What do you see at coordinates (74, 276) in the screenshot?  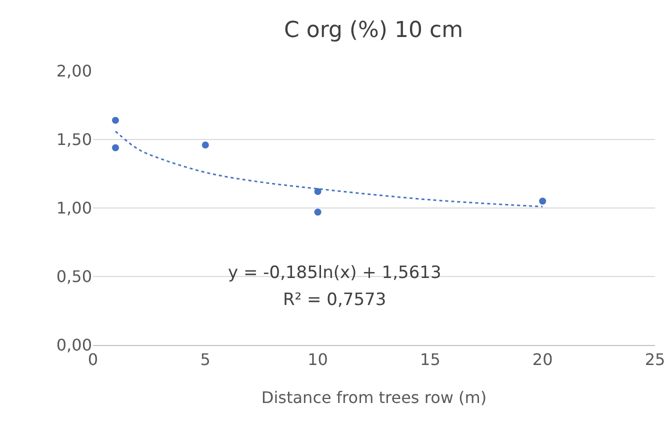 I see `y-tick-label: 0,50` at bounding box center [74, 276].